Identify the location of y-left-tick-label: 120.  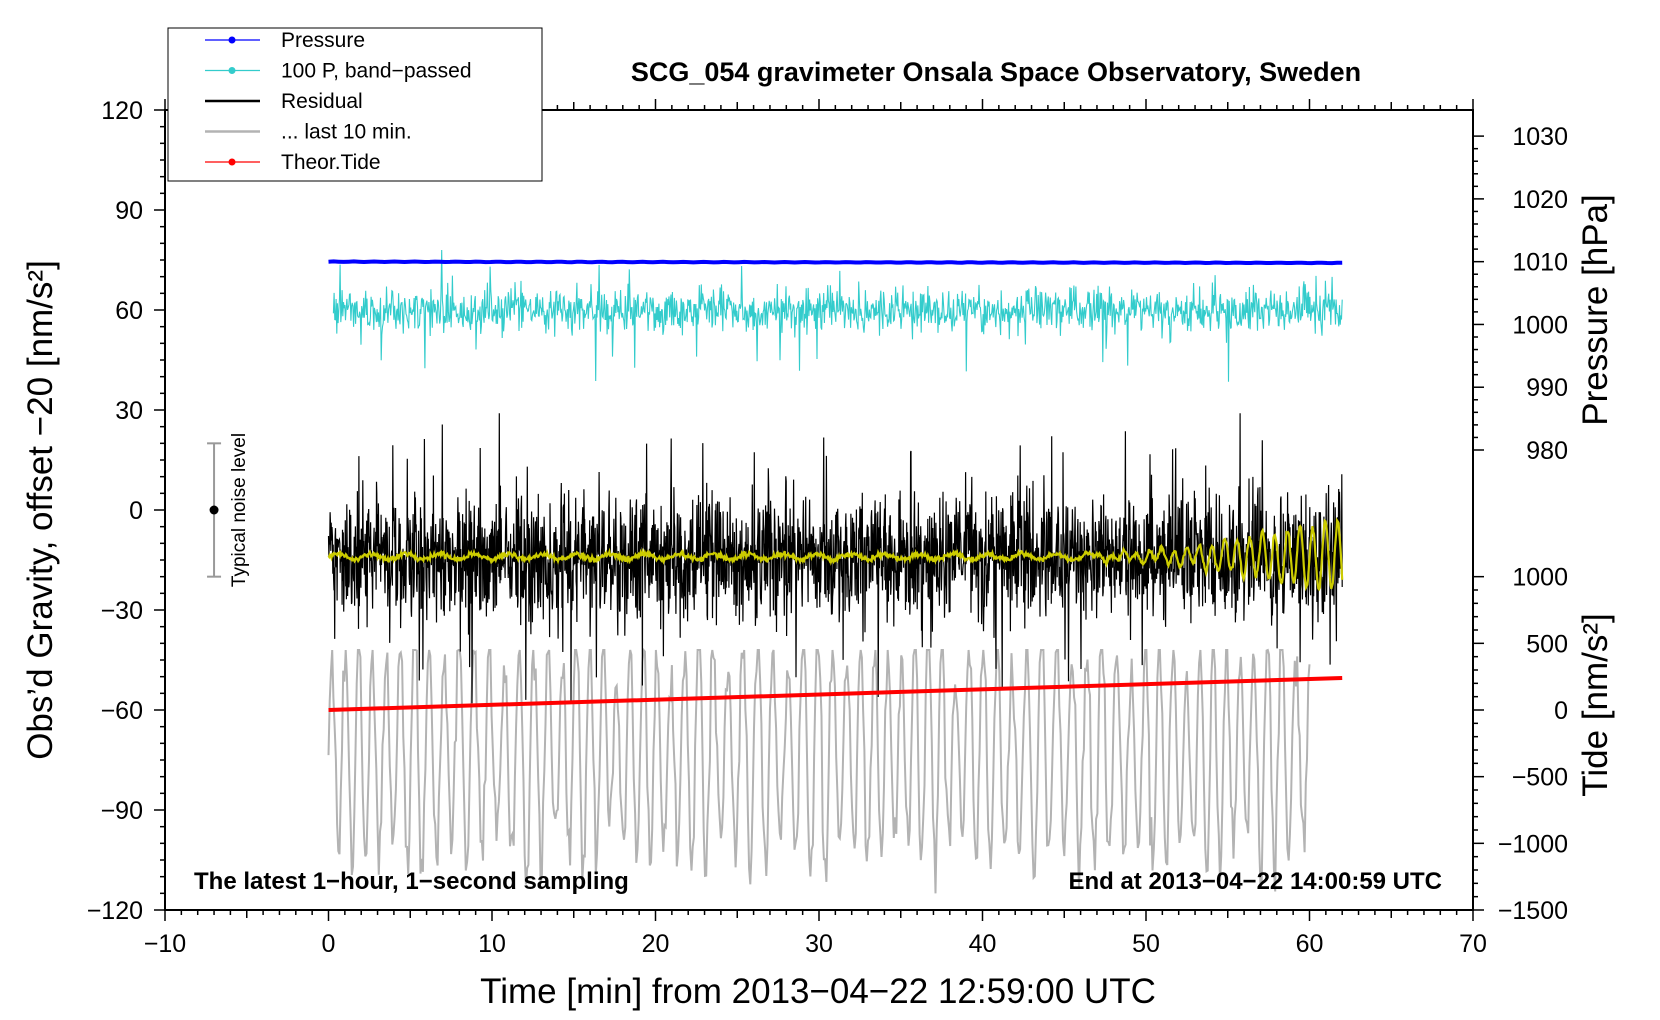
(122, 111).